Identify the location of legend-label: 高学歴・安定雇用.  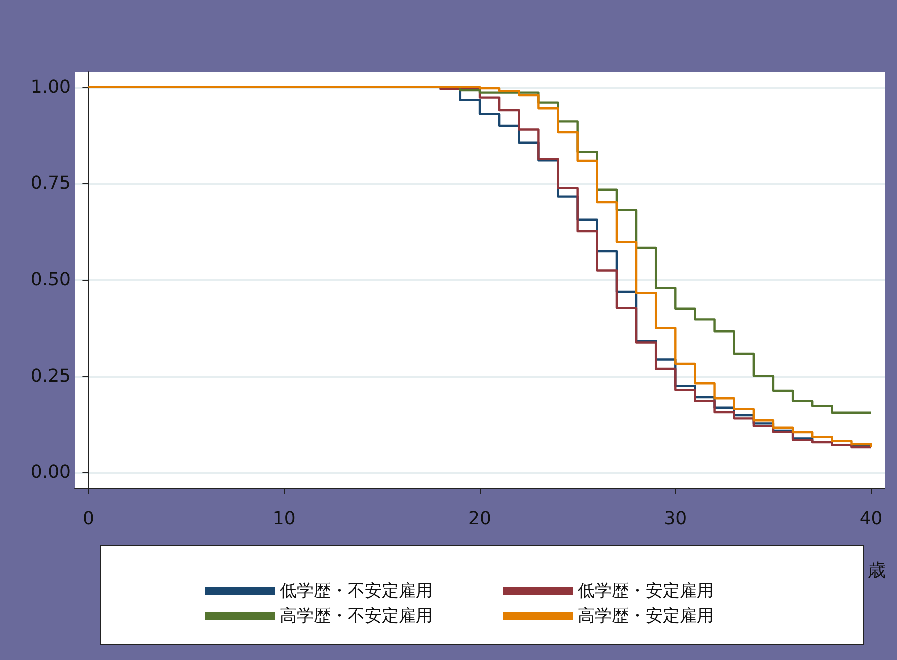
(646, 616).